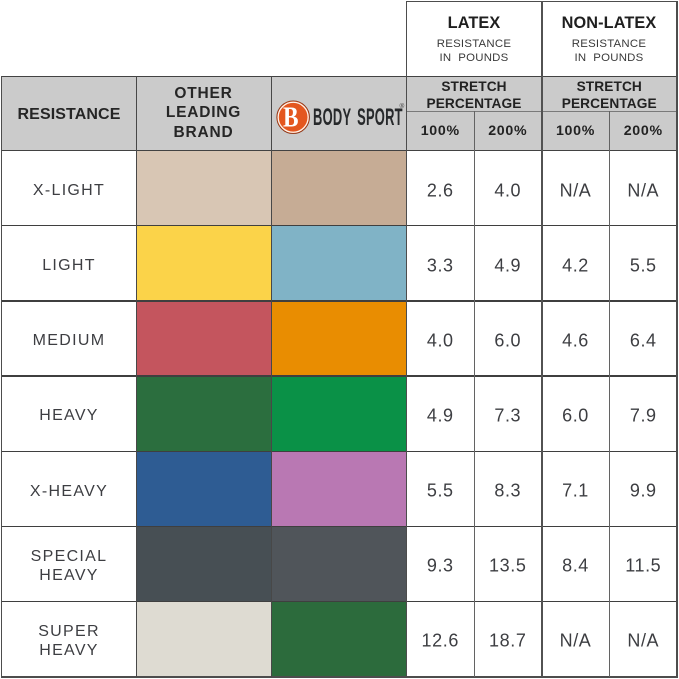 This screenshot has width=679, height=679. I want to click on svg-text: B, so click(291, 117).